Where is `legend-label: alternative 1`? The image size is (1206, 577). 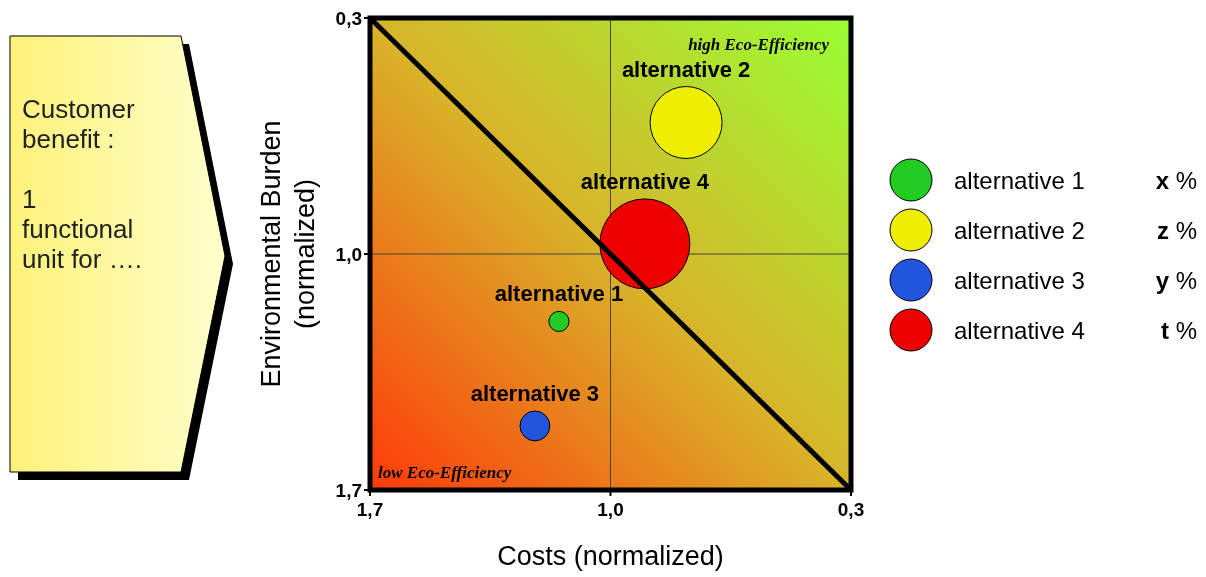 legend-label: alternative 1 is located at coordinates (1019, 180).